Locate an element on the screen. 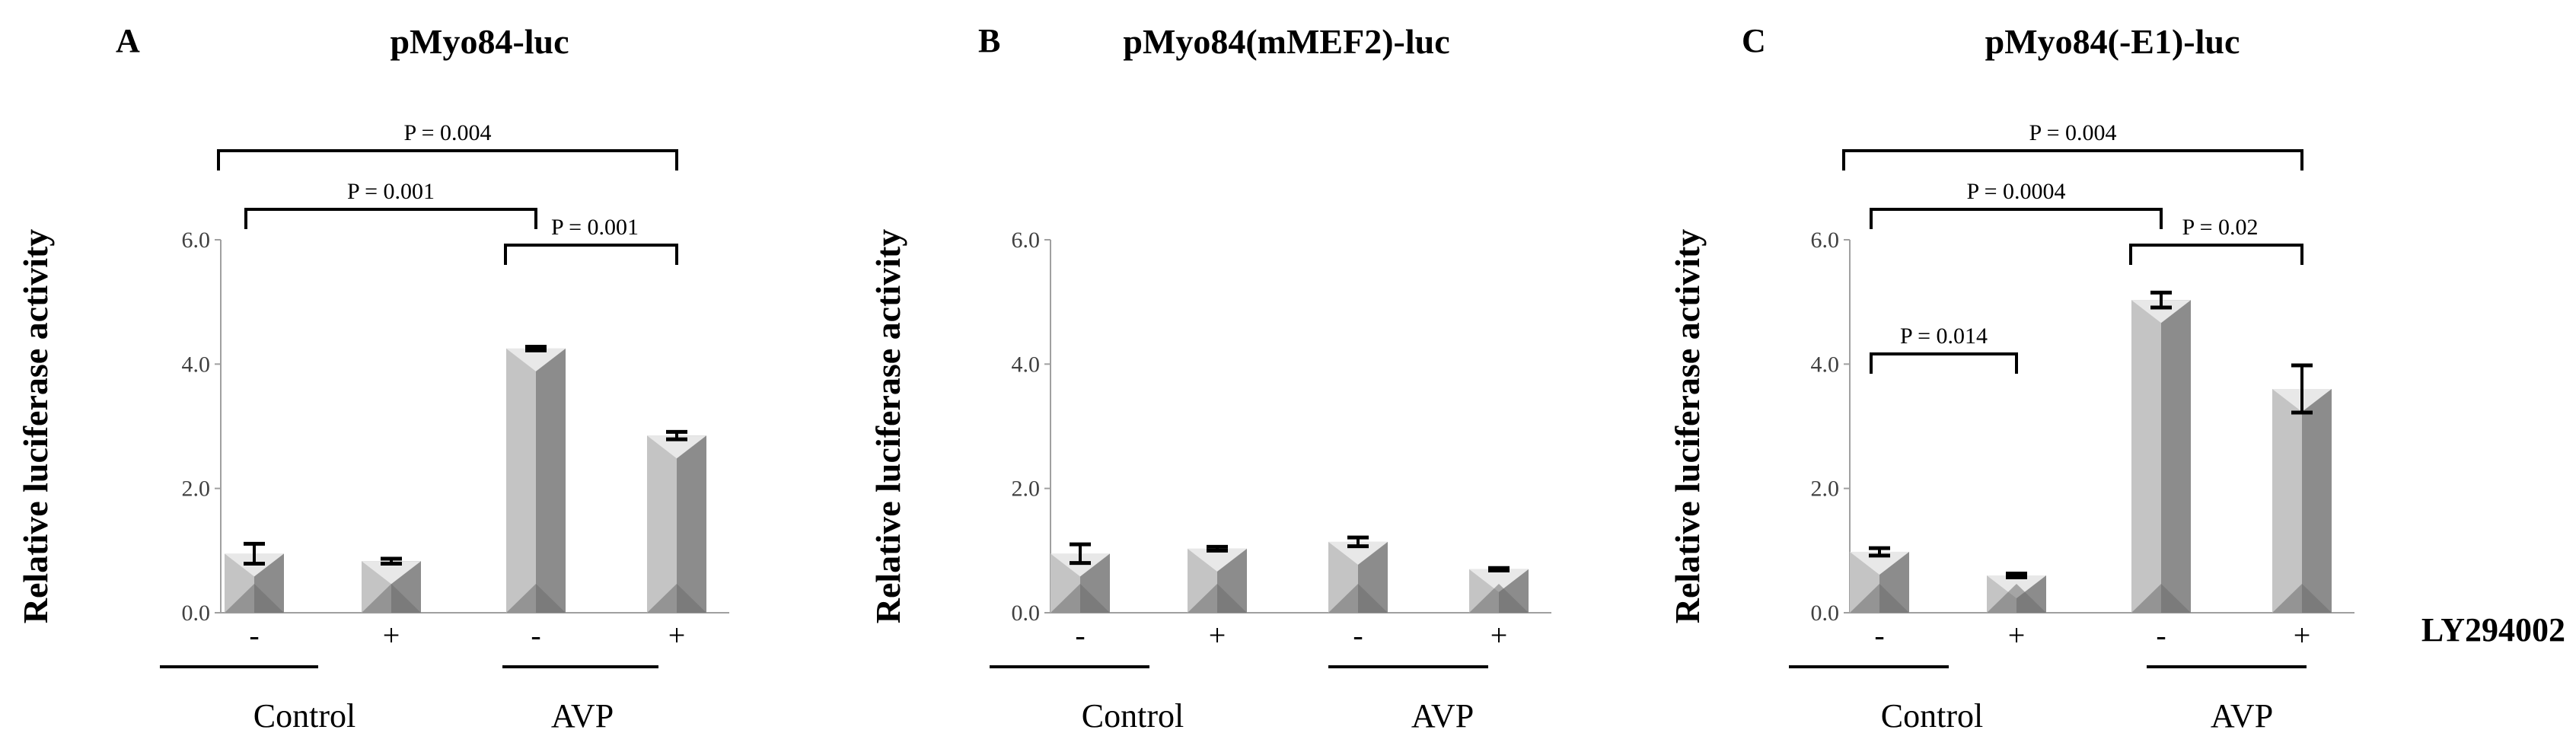 The height and width of the screenshot is (749, 2576). p-value-label: P = 0.02 is located at coordinates (2220, 227).